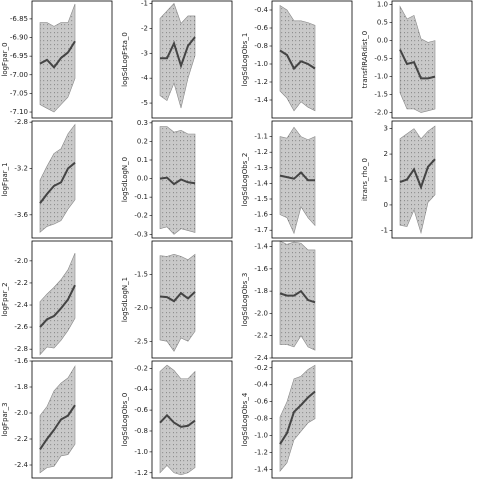 The height and width of the screenshot is (480, 480). What do you see at coordinates (19, 56) in the screenshot?
I see `y-tick-label: -6.95` at bounding box center [19, 56].